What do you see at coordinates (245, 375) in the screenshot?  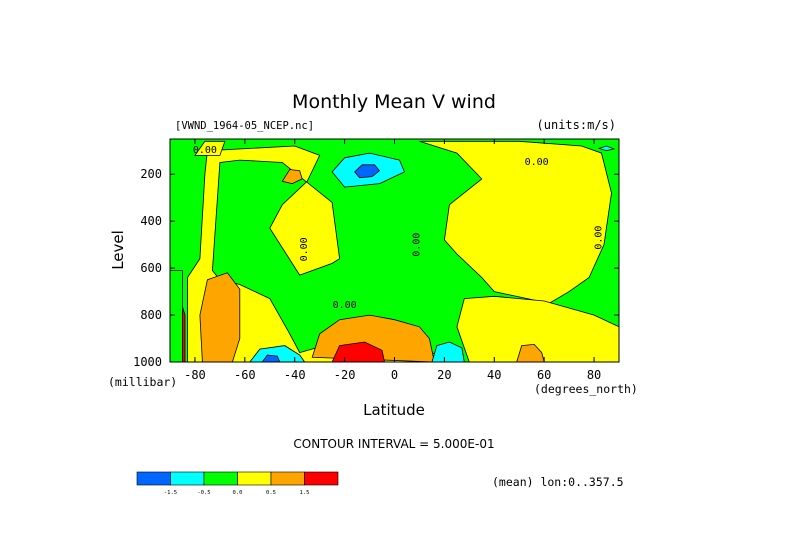 I see `x-tick-label: -60` at bounding box center [245, 375].